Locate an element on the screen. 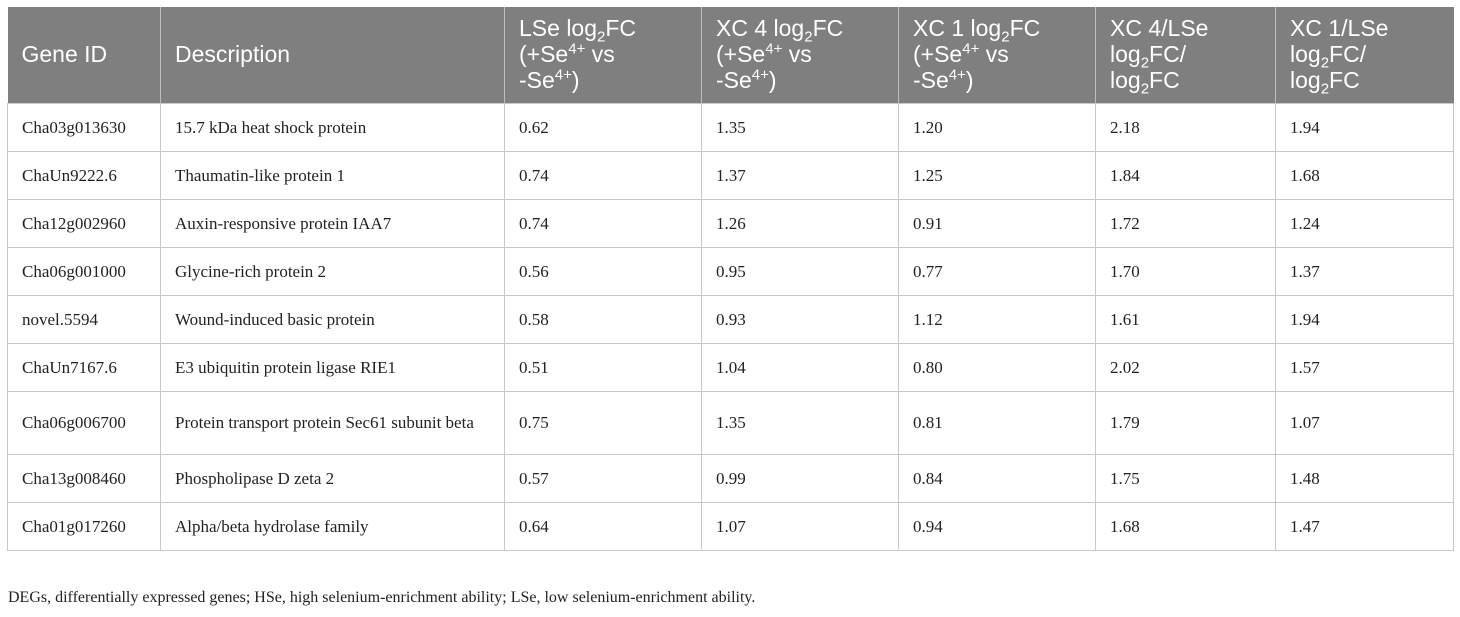  xc4-lse-ratio-cell: 1.75 is located at coordinates (1185, 478).